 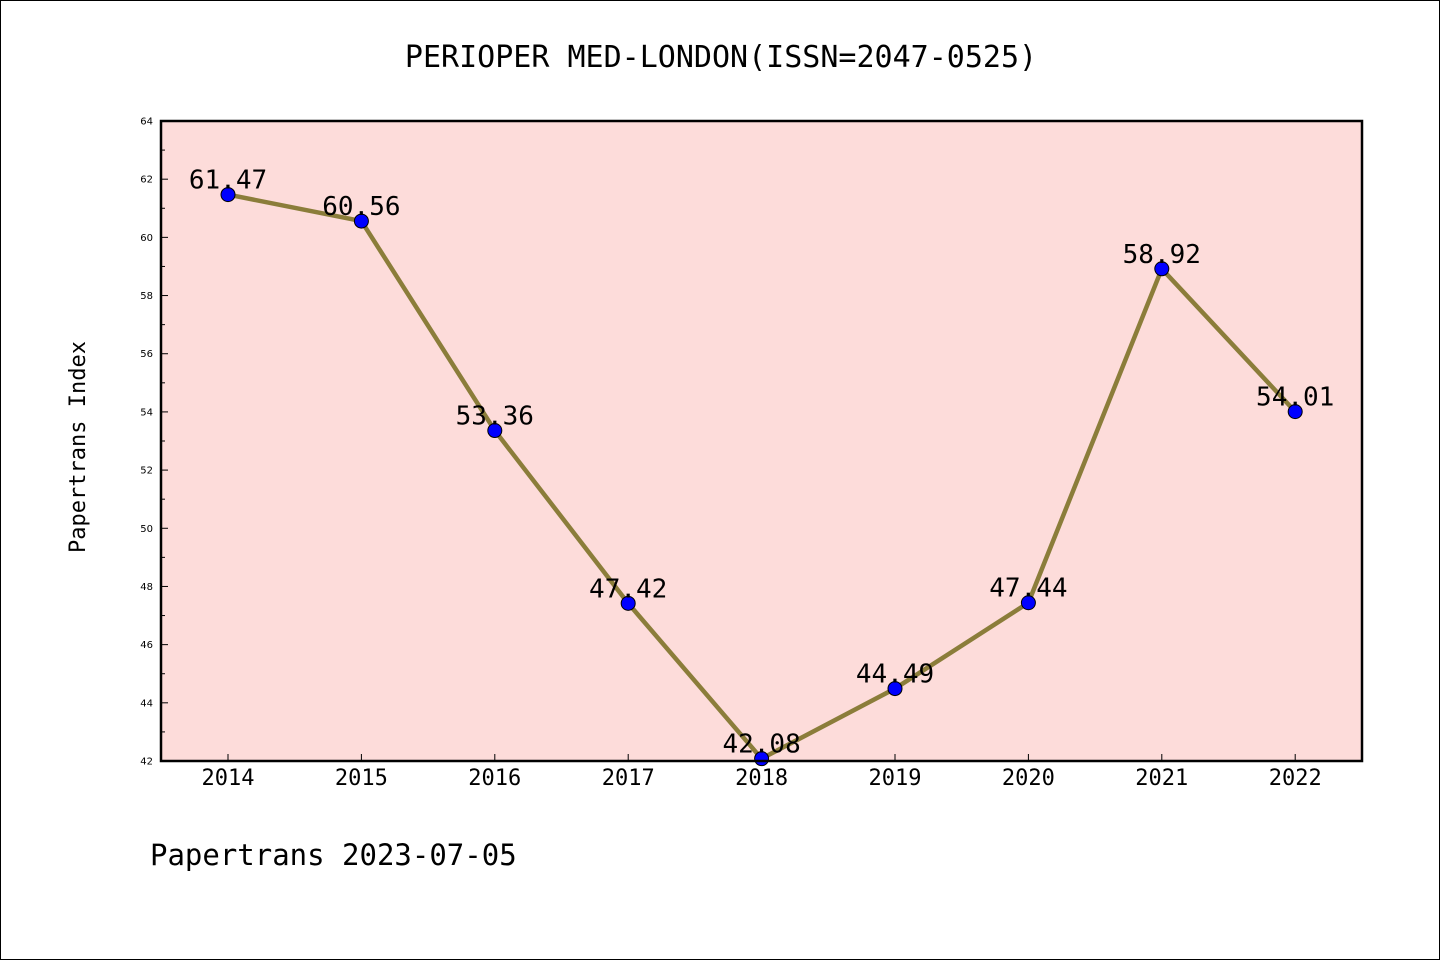 What do you see at coordinates (146, 122) in the screenshot?
I see `y-tick-label: 64` at bounding box center [146, 122].